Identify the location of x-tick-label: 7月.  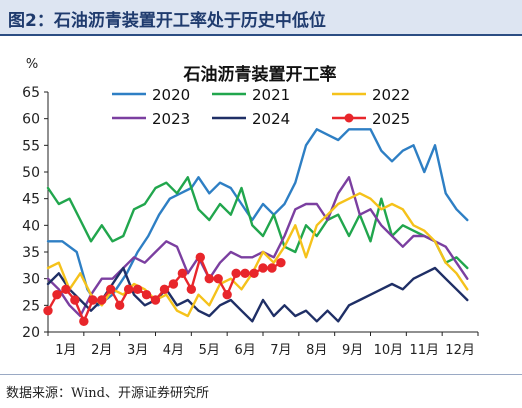
(280, 350).